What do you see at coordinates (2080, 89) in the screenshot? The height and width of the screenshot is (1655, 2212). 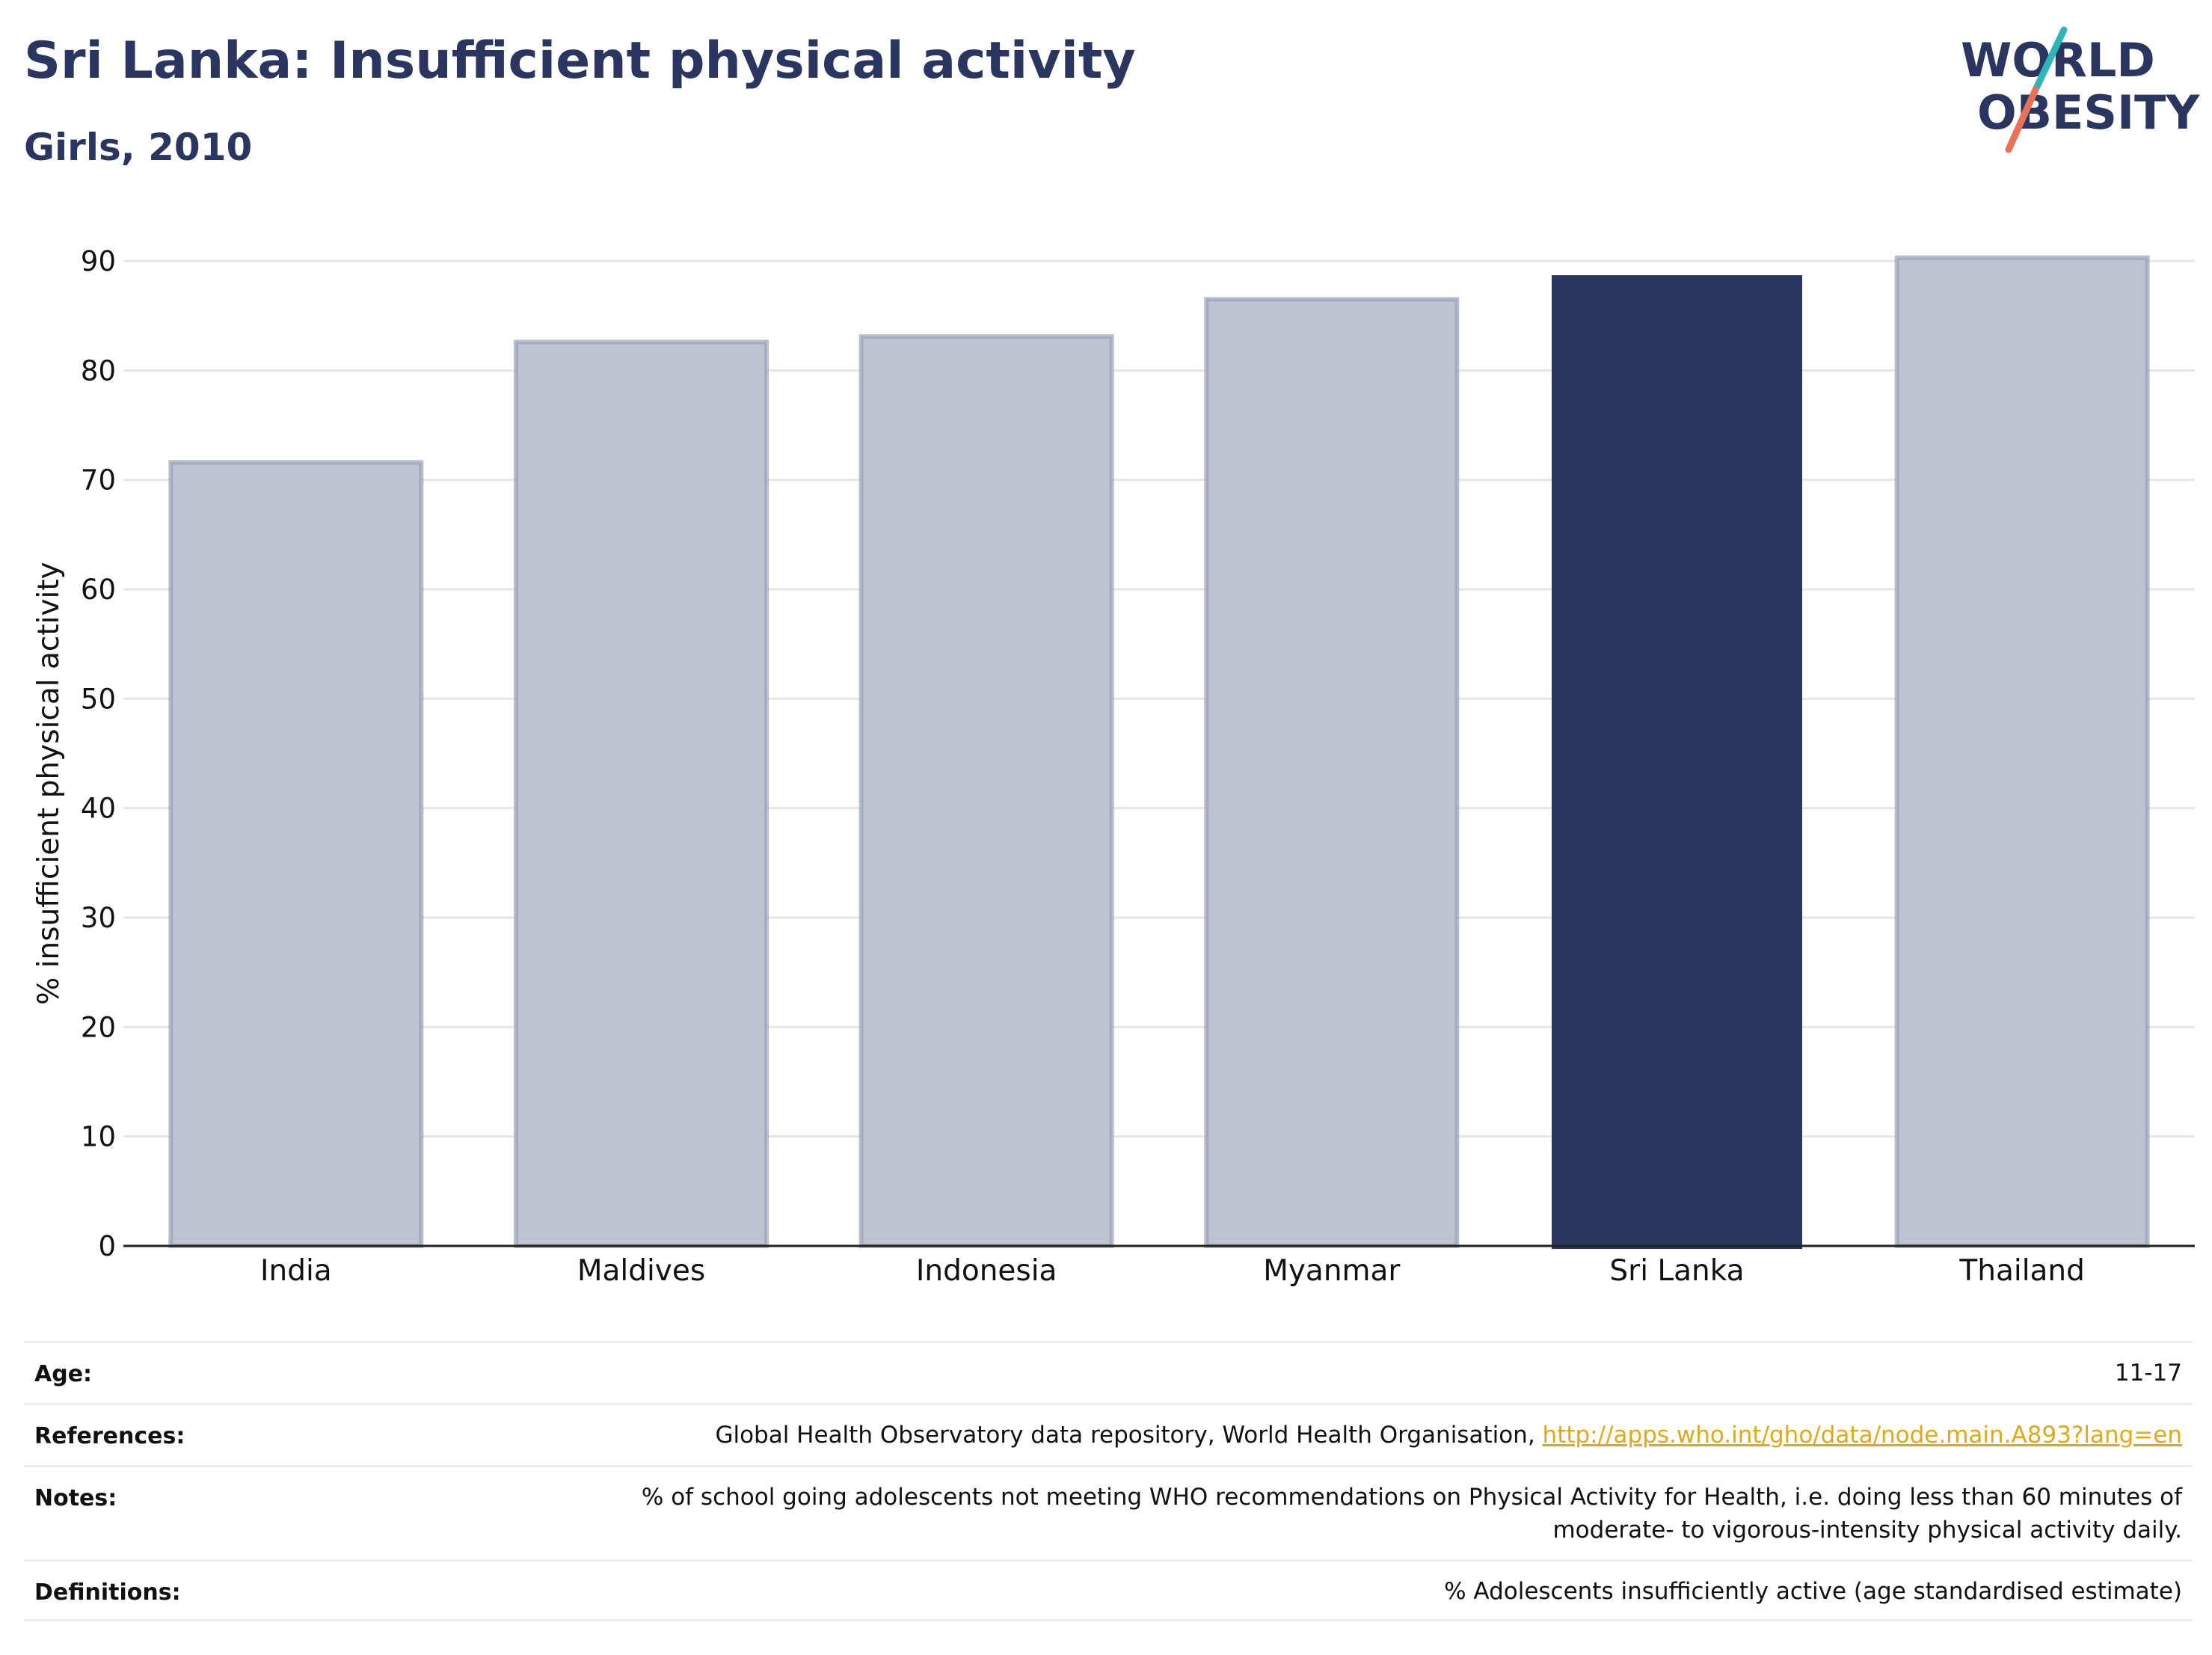 I see `world-obesity-logo: WORLD OBESITY` at bounding box center [2080, 89].